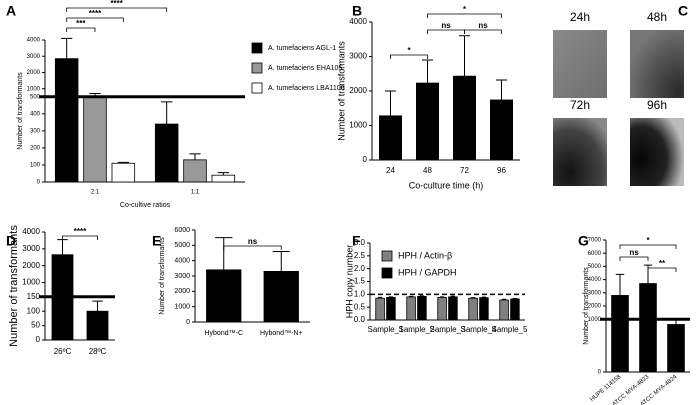 The width and height of the screenshot is (696, 405). I want to click on x-axis-label: Co-culture time (h), so click(446, 185).